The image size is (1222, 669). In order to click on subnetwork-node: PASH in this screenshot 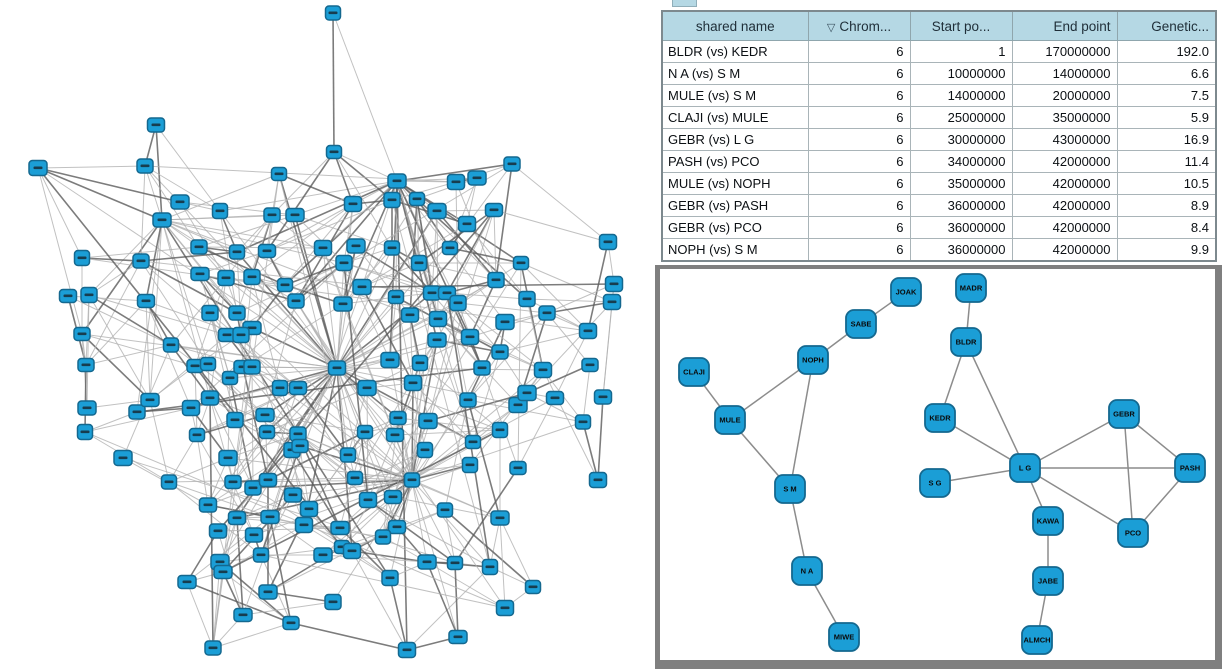, I will do `click(1190, 468)`.